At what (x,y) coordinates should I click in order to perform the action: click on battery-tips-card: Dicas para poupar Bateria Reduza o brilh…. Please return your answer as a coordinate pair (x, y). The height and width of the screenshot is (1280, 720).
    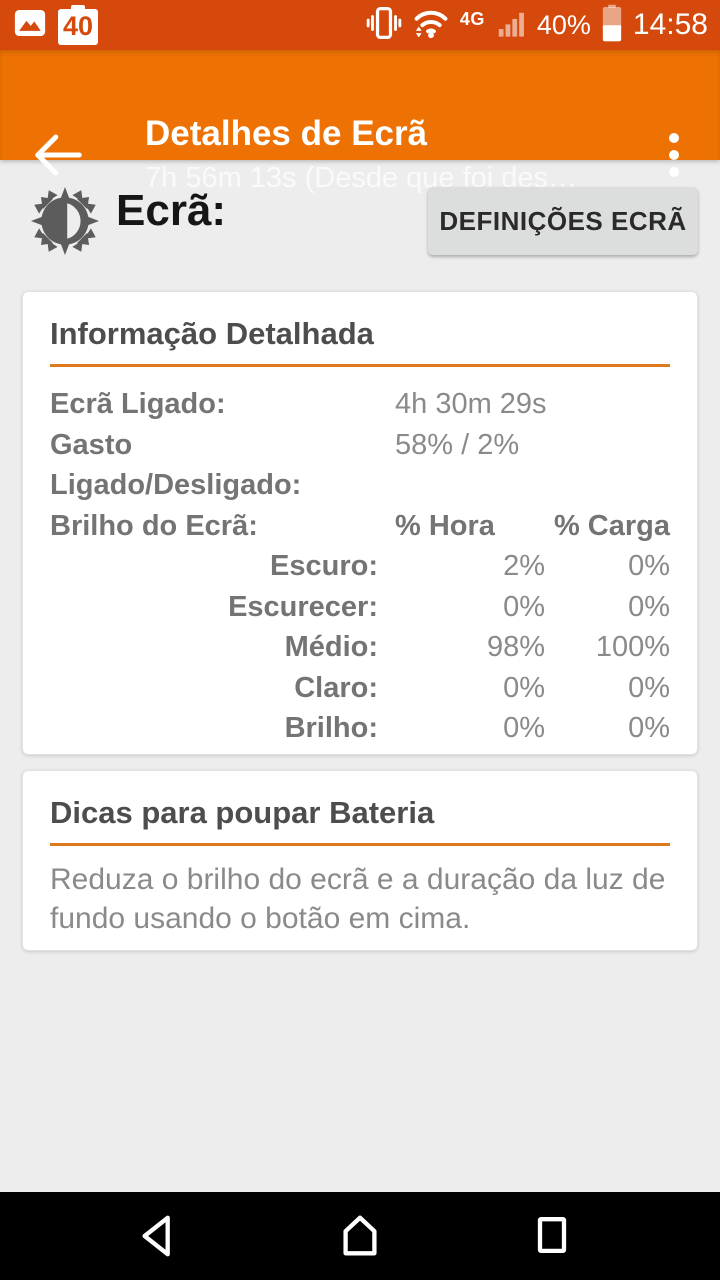
    Looking at the image, I should click on (360, 860).